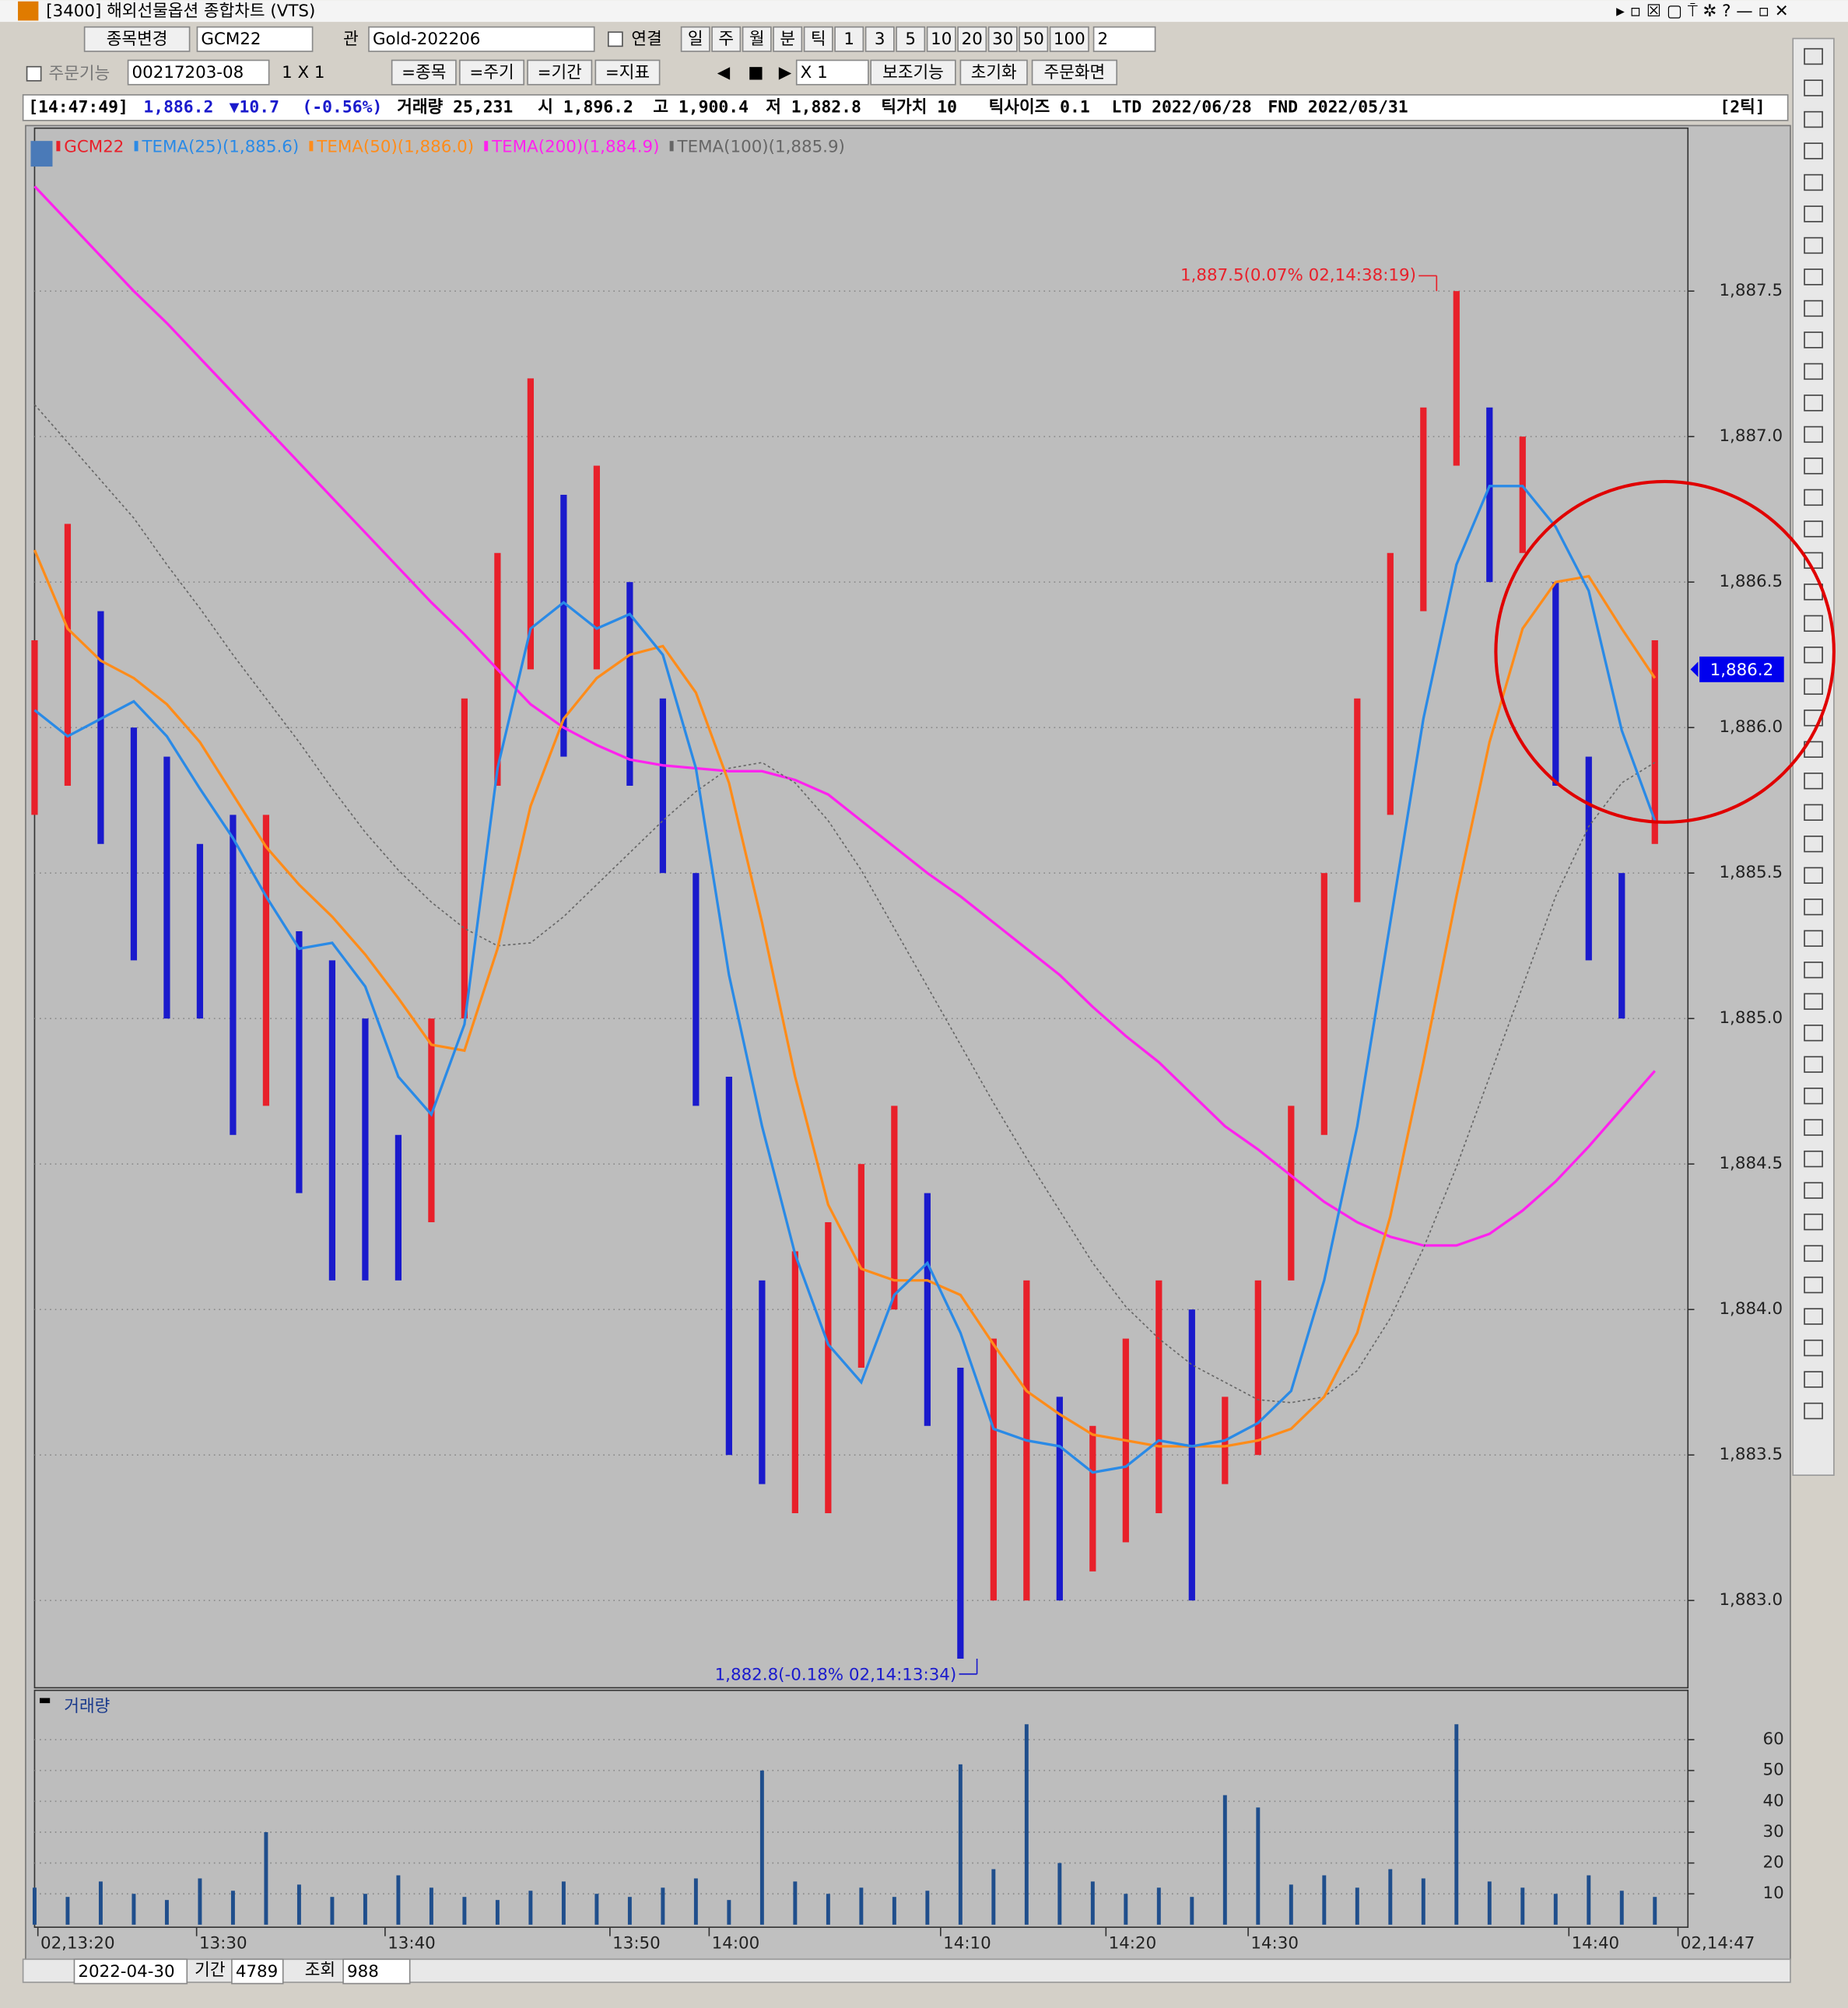 This screenshot has width=1848, height=2008. I want to click on legend-entry: TEMA(50)(1,886.0), so click(395, 146).